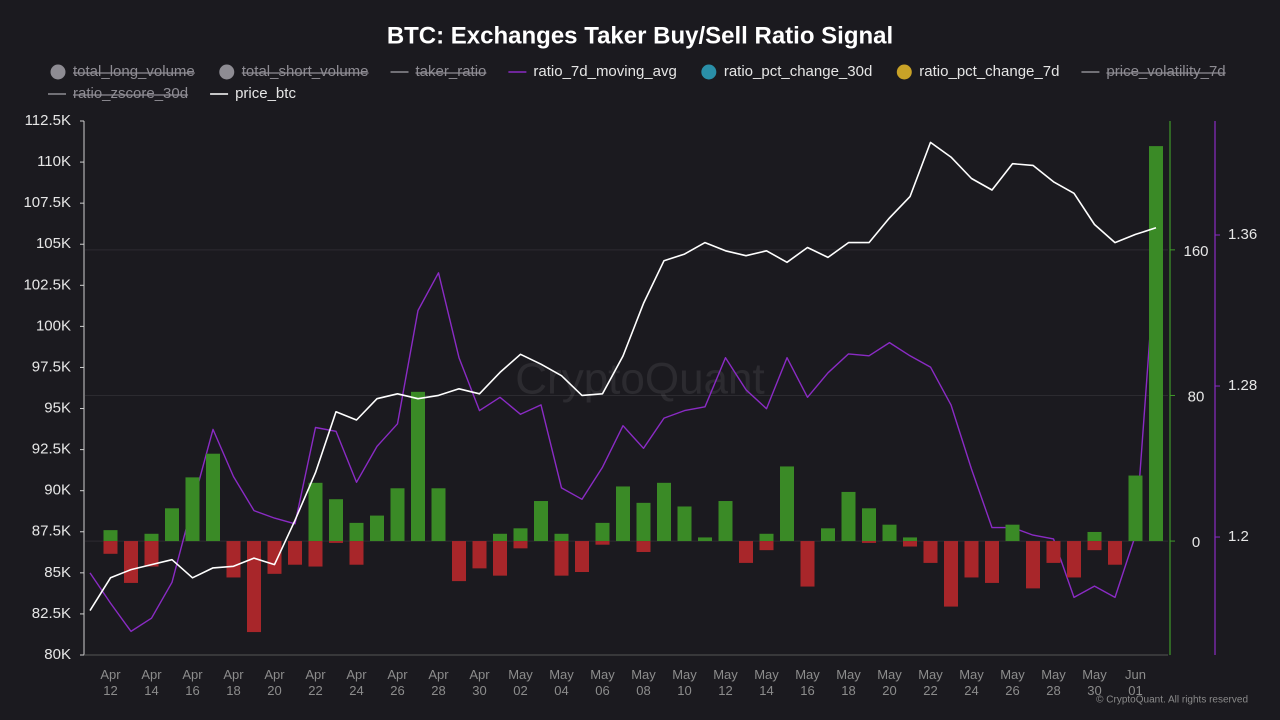  What do you see at coordinates (151, 682) in the screenshot?
I see `x-tick-label: Apr 14` at bounding box center [151, 682].